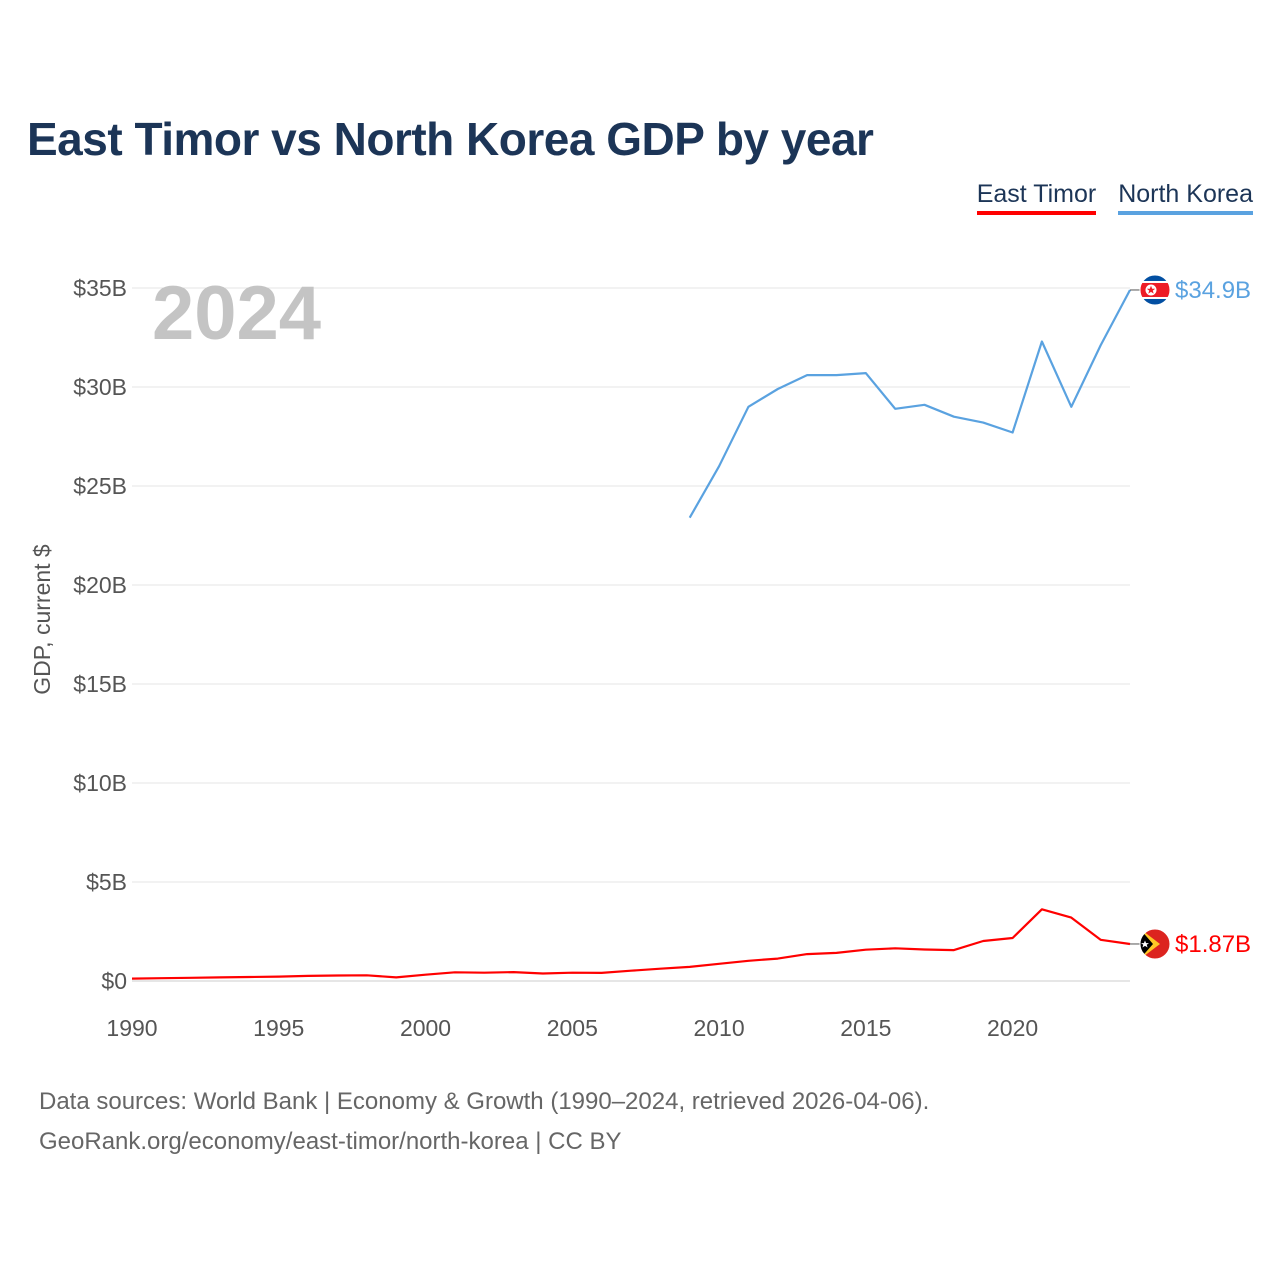 Image resolution: width=1280 pixels, height=1280 pixels. I want to click on legend-item-north-korea: North Korea, so click(1185, 197).